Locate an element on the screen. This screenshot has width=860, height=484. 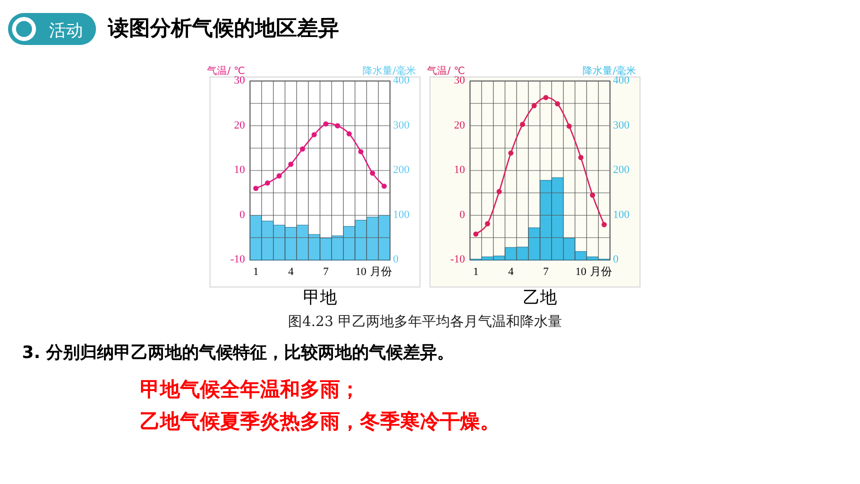
text: 乙地 is located at coordinates (540, 298).